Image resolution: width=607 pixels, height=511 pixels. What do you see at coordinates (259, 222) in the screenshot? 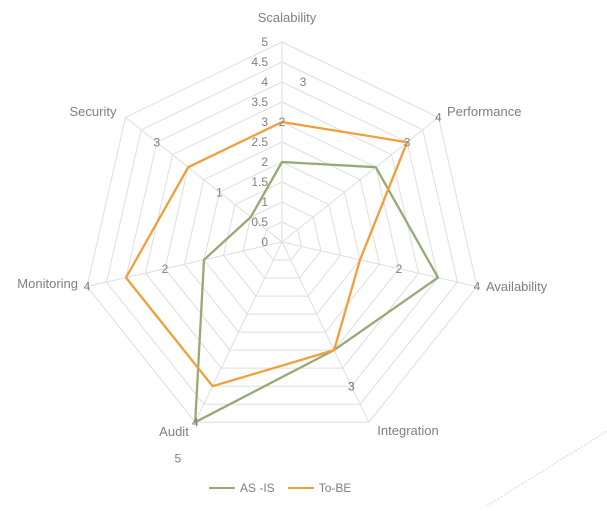
I see `tick-label-0.5: 0.5` at bounding box center [259, 222].